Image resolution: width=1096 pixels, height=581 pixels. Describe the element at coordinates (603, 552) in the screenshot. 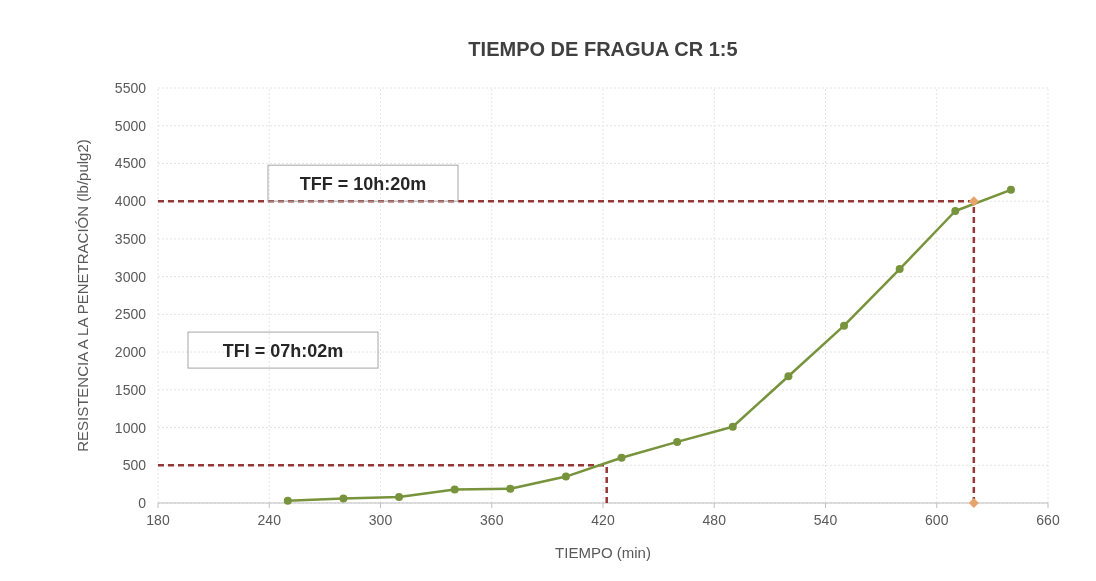

I see `x-axis-title: TIEMPO (min)` at that location.